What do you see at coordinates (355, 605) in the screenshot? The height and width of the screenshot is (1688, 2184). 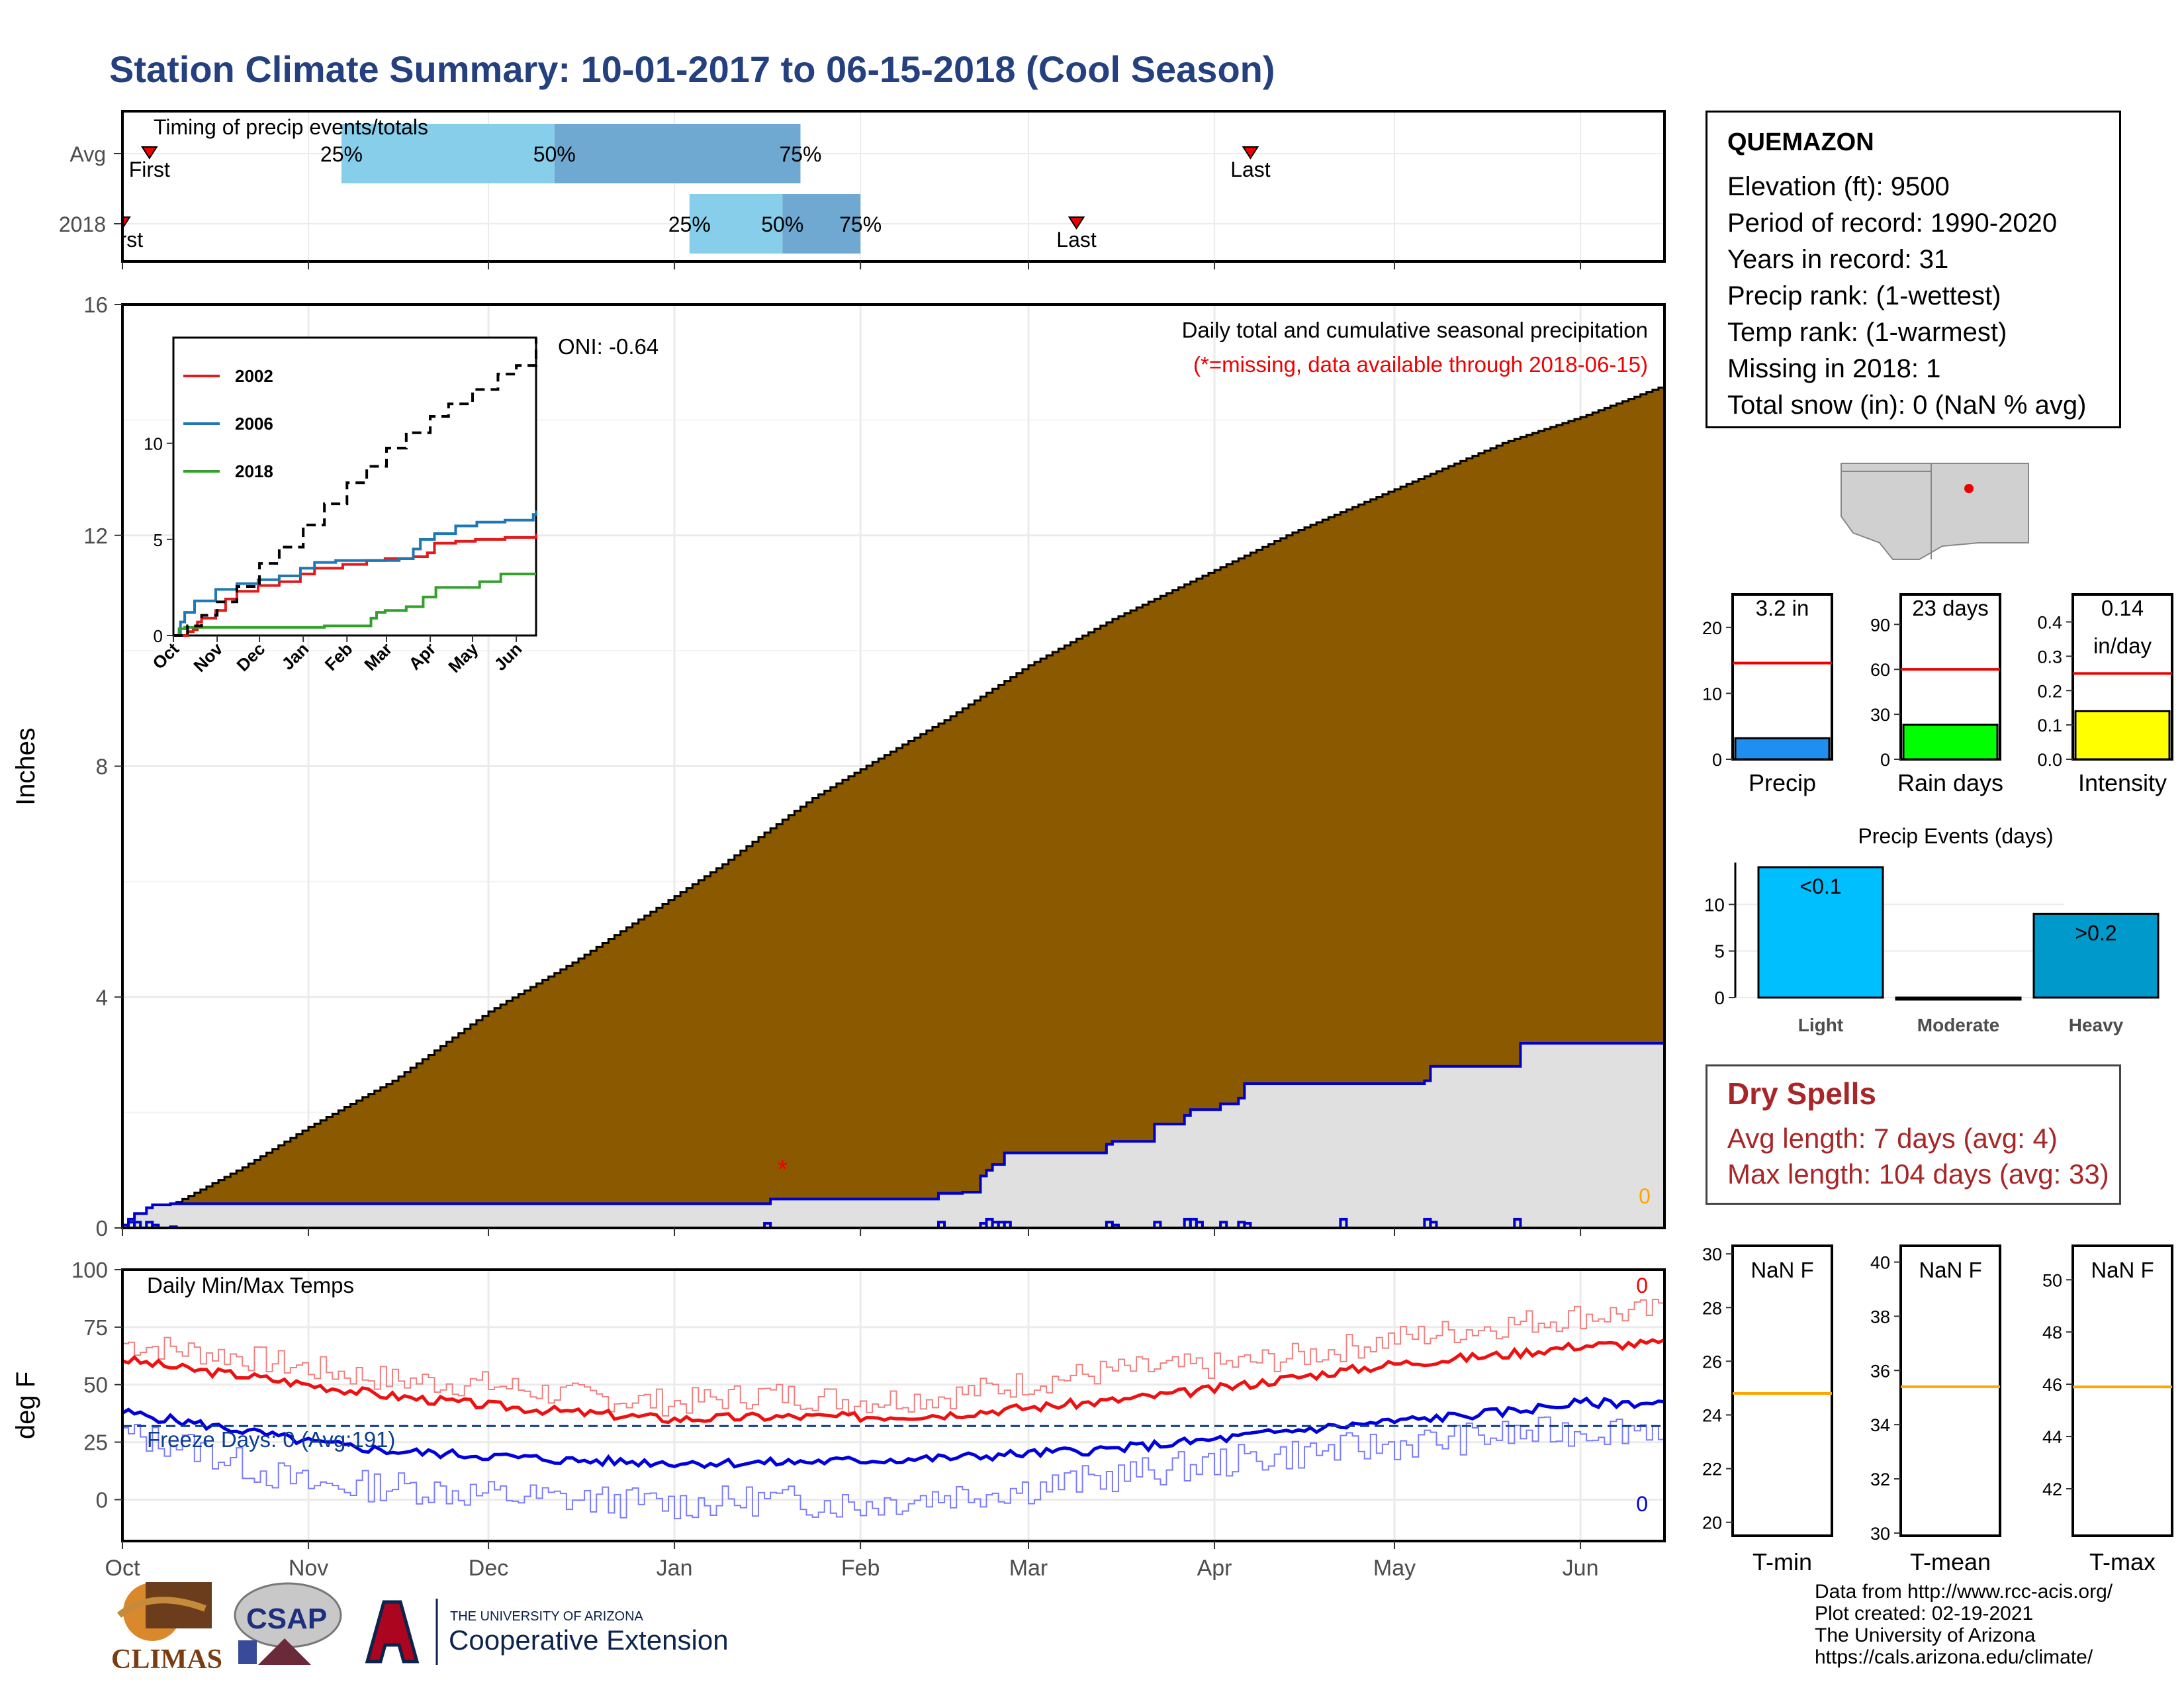 I see `inset-line-2018` at bounding box center [355, 605].